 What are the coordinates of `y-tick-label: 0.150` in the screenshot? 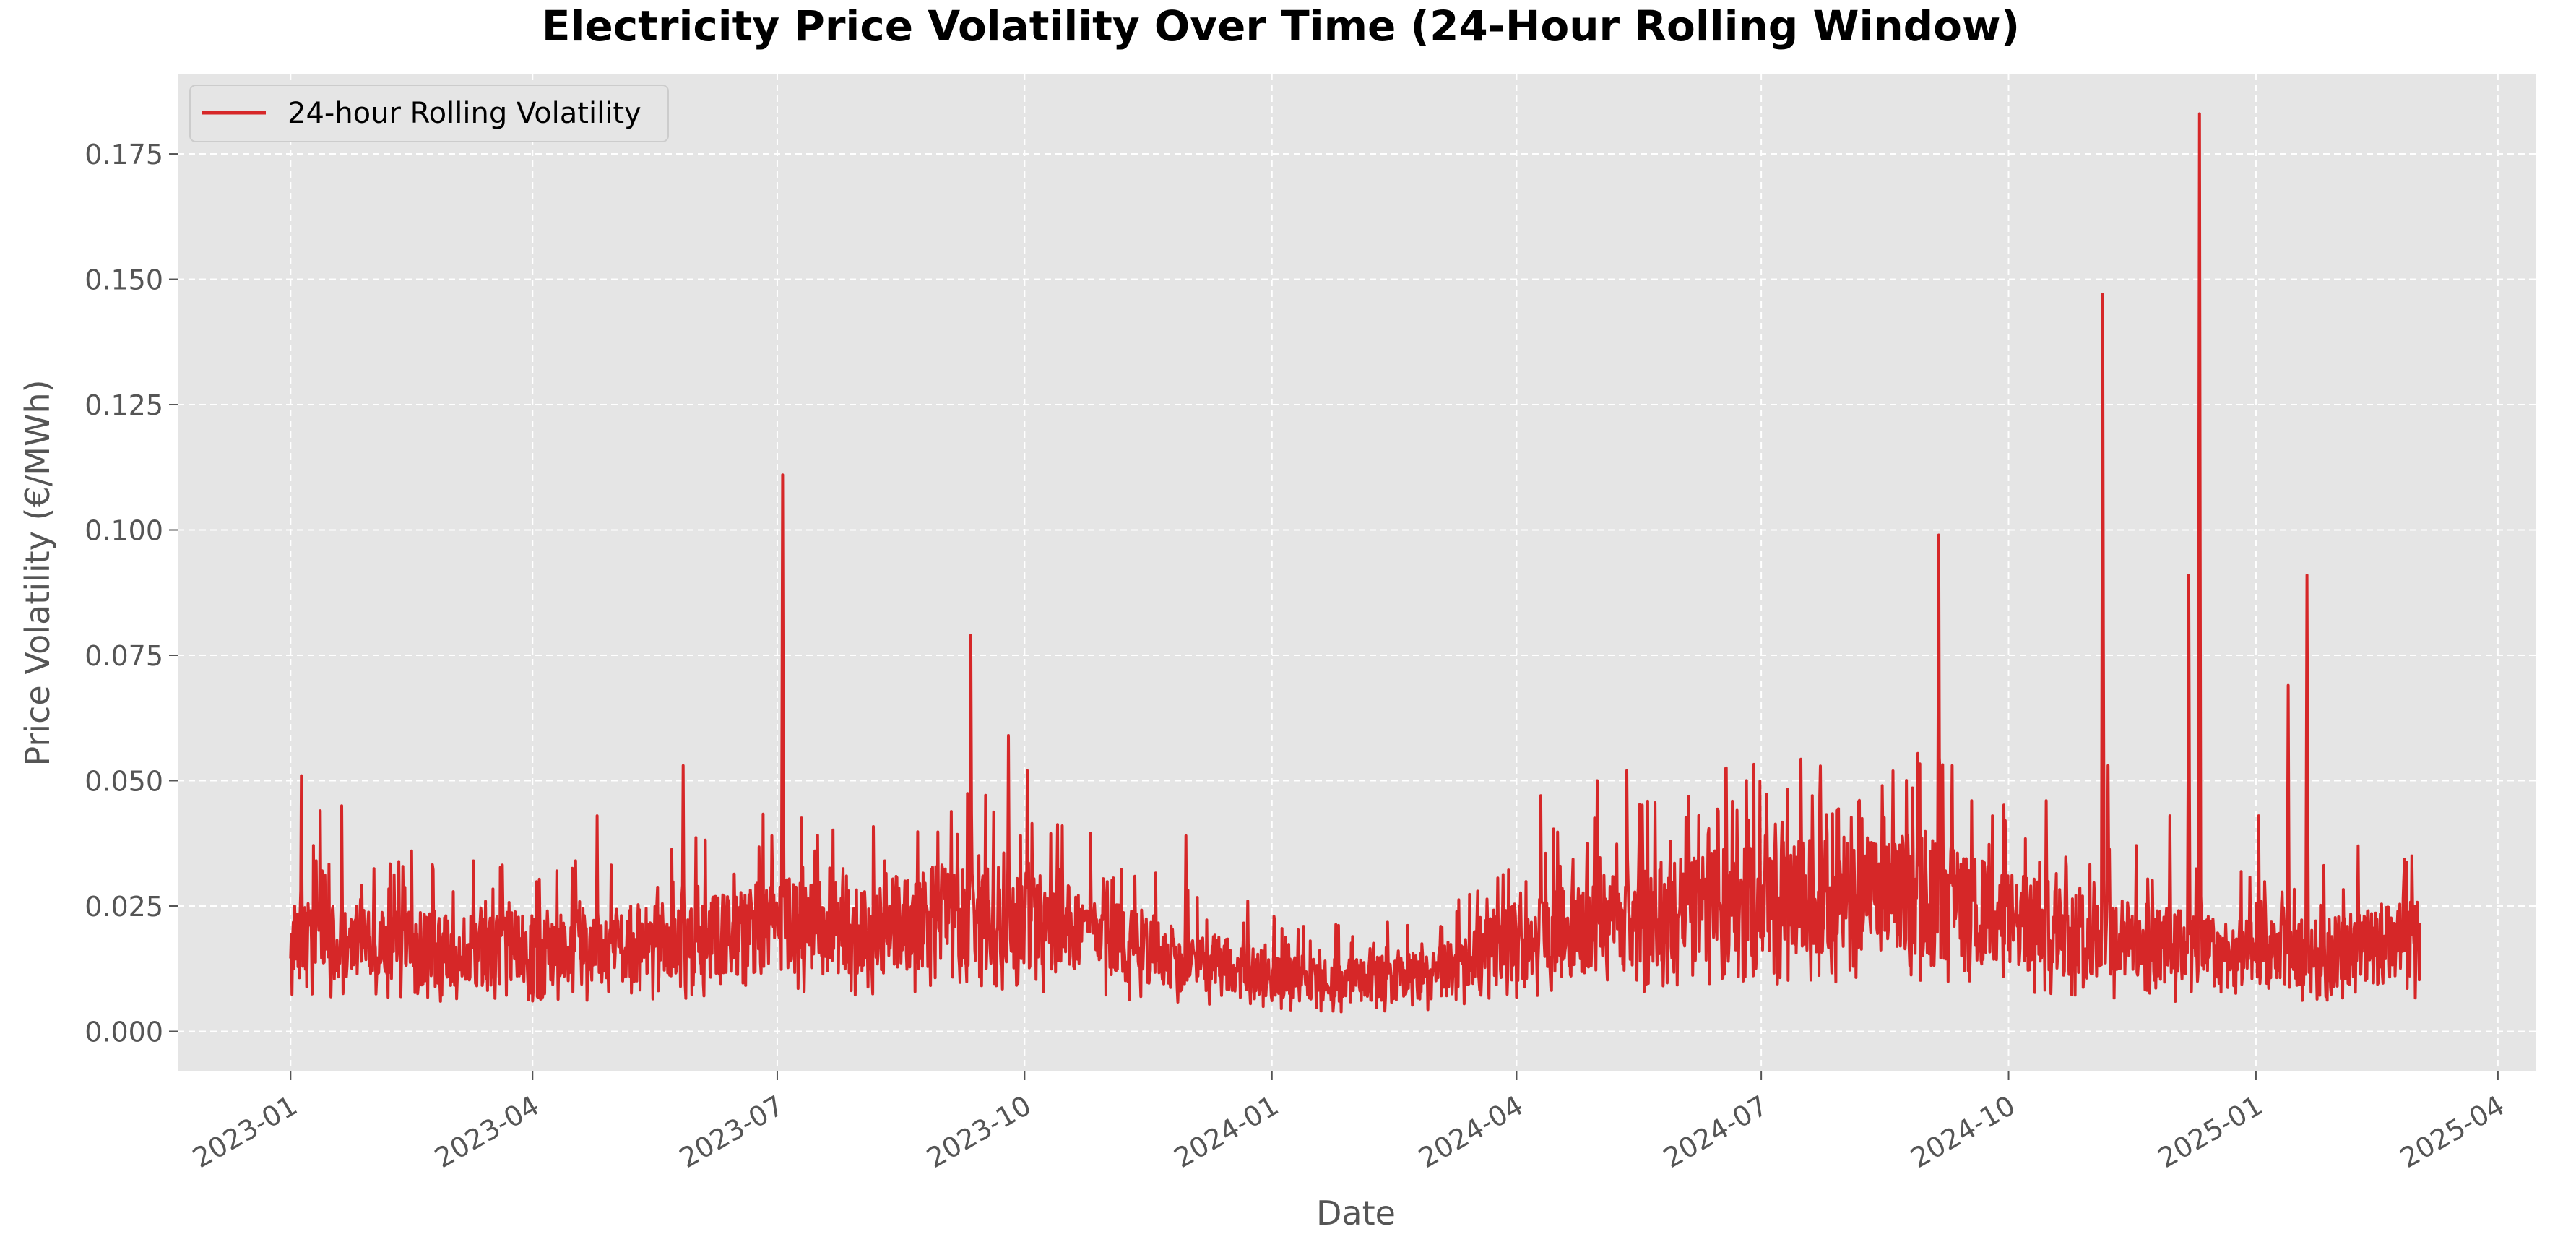 It's located at (124, 280).